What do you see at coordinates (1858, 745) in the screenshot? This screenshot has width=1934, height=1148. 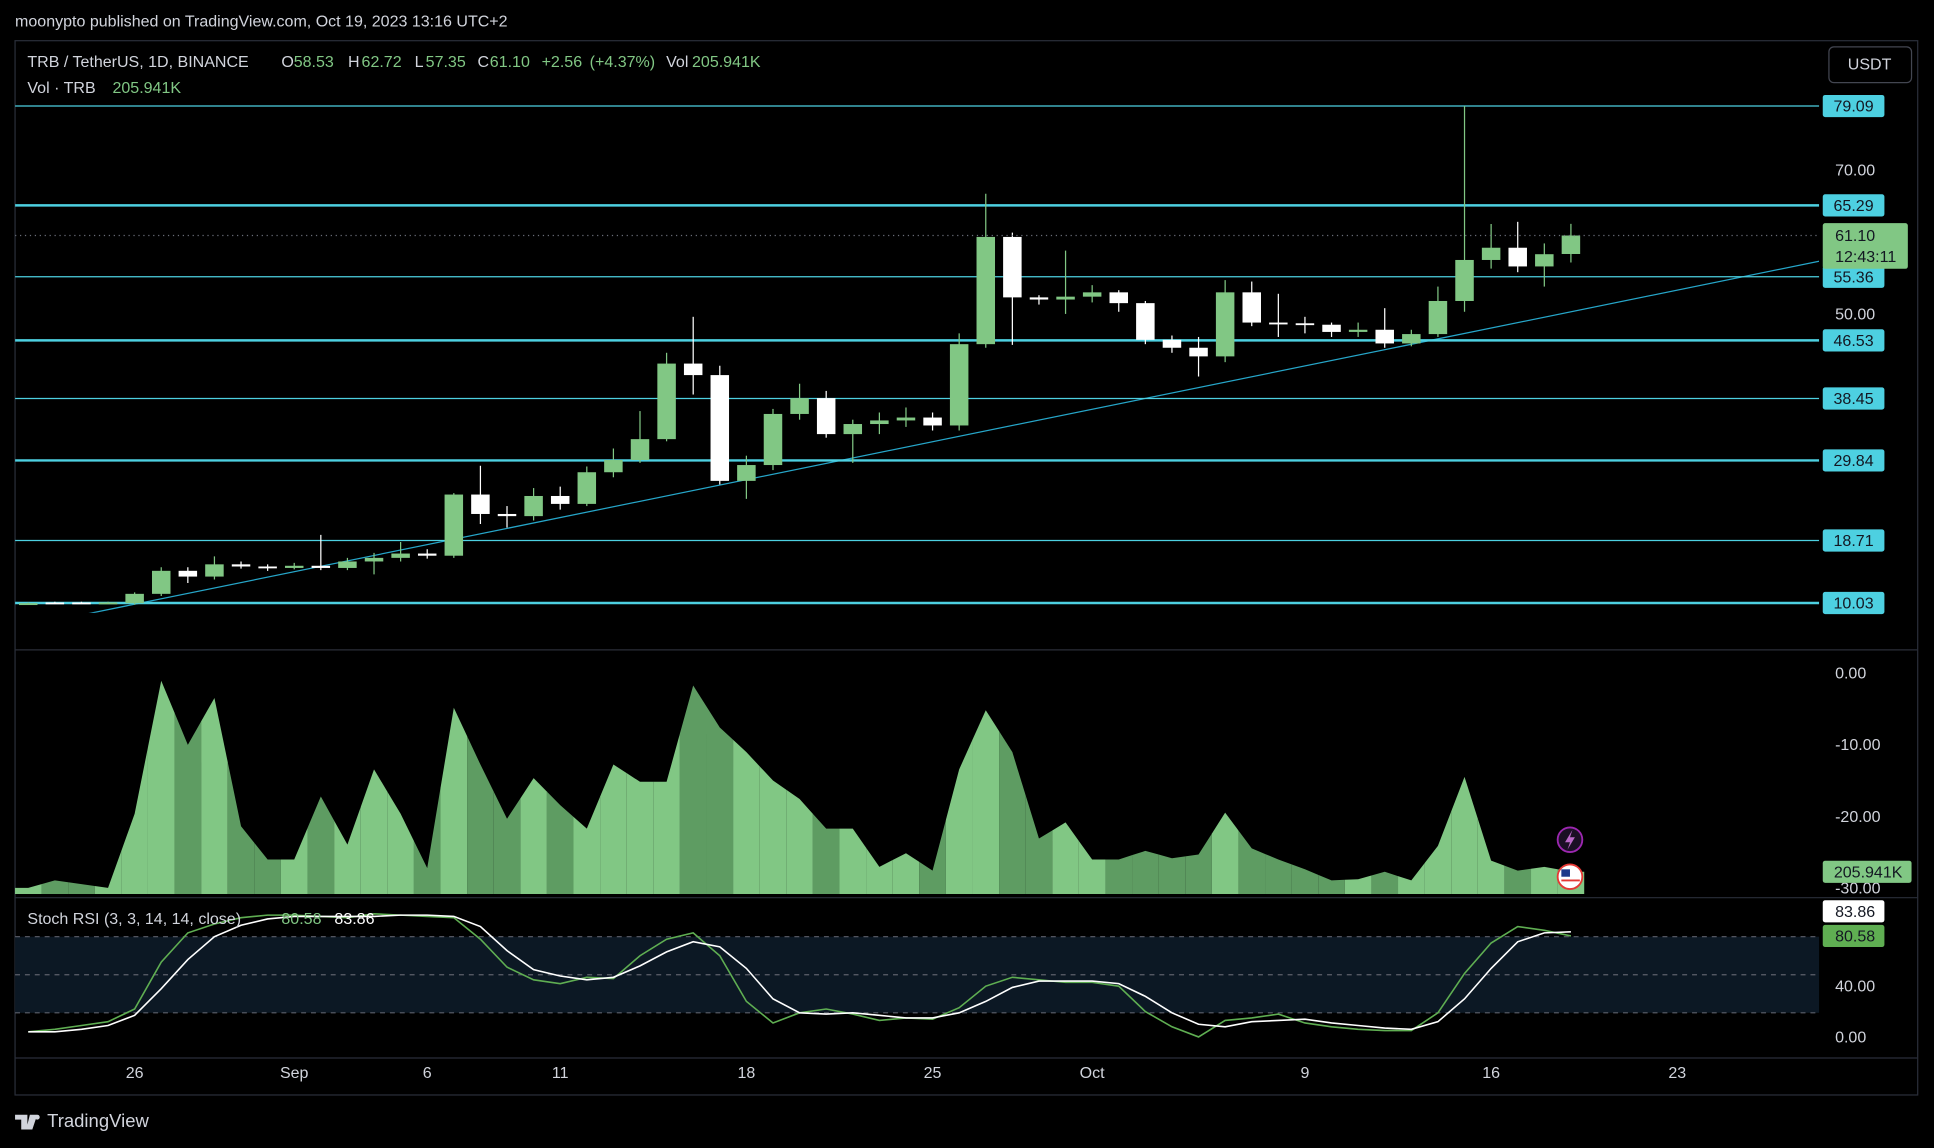 I see `y2-tick-label: -10.00` at bounding box center [1858, 745].